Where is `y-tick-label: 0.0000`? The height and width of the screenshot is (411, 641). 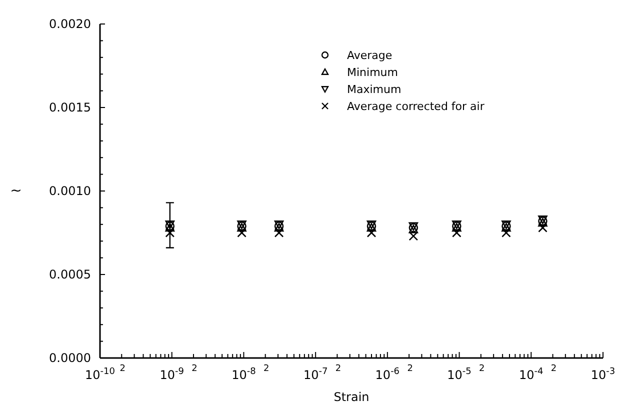 y-tick-label: 0.0000 is located at coordinates (70, 358).